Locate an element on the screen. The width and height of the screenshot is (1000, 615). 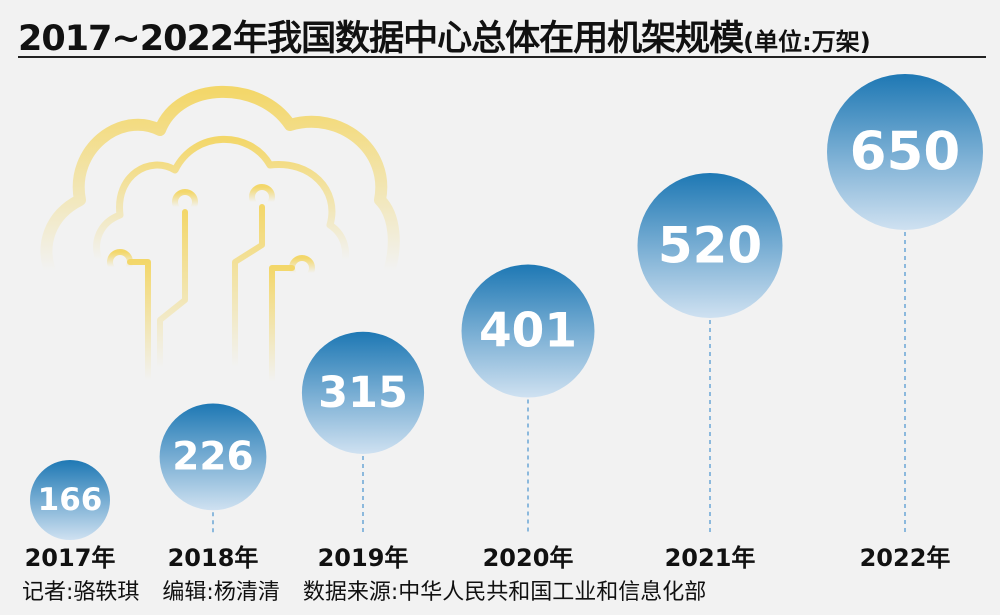
credits: 记者:骆轶琪 编辑:杨清清 数据来源:中华人民共和国工业和信息化部 is located at coordinates (372, 590).